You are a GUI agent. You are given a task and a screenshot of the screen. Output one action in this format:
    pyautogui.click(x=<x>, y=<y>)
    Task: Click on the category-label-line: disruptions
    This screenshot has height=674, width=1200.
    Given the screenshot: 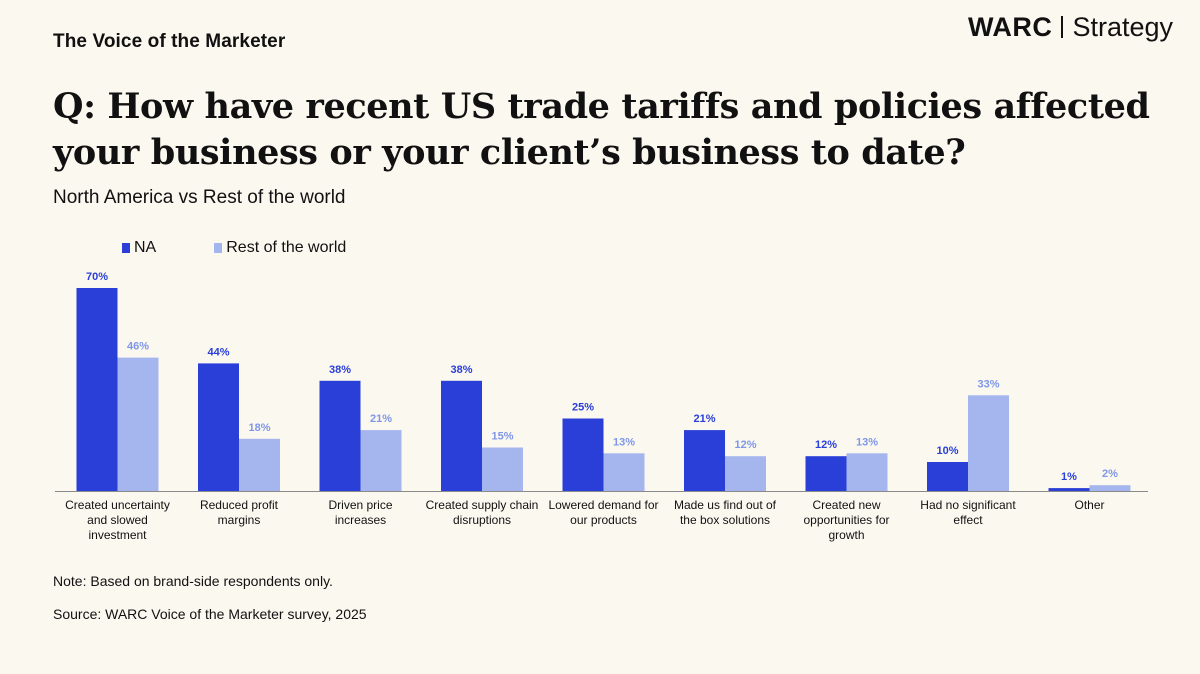 What is the action you would take?
    pyautogui.click(x=482, y=520)
    